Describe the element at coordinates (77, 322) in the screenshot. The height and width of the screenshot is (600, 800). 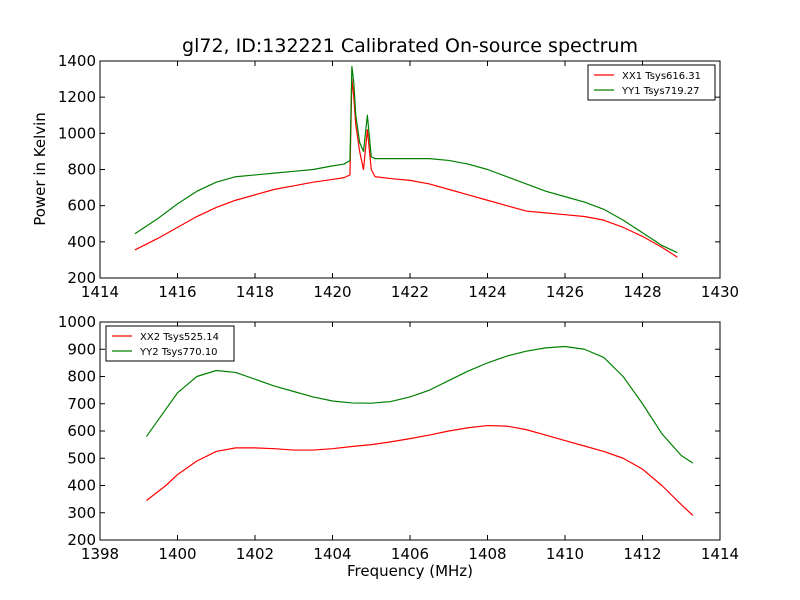
I see `bottom-y-tick-label: 1000` at that location.